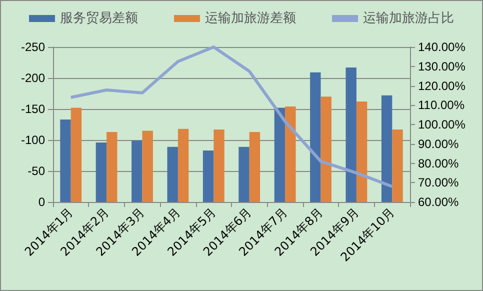 Image resolution: width=483 pixels, height=291 pixels. What do you see at coordinates (250, 18) in the screenshot?
I see `legend-label: 运输加旅游差额` at bounding box center [250, 18].